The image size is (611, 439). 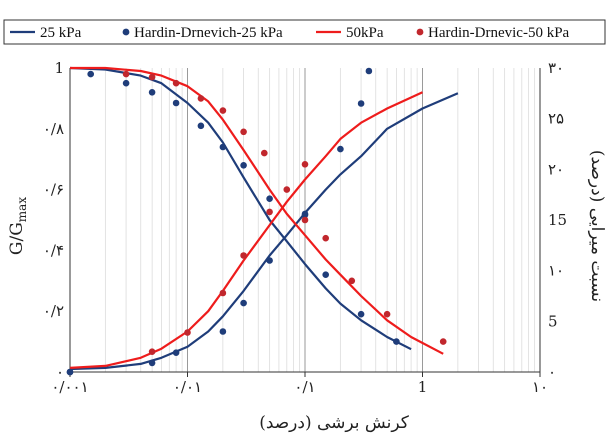 What do you see at coordinates (22, 210) in the screenshot?
I see `y-axis-label-left-sub: max` at bounding box center [22, 210].